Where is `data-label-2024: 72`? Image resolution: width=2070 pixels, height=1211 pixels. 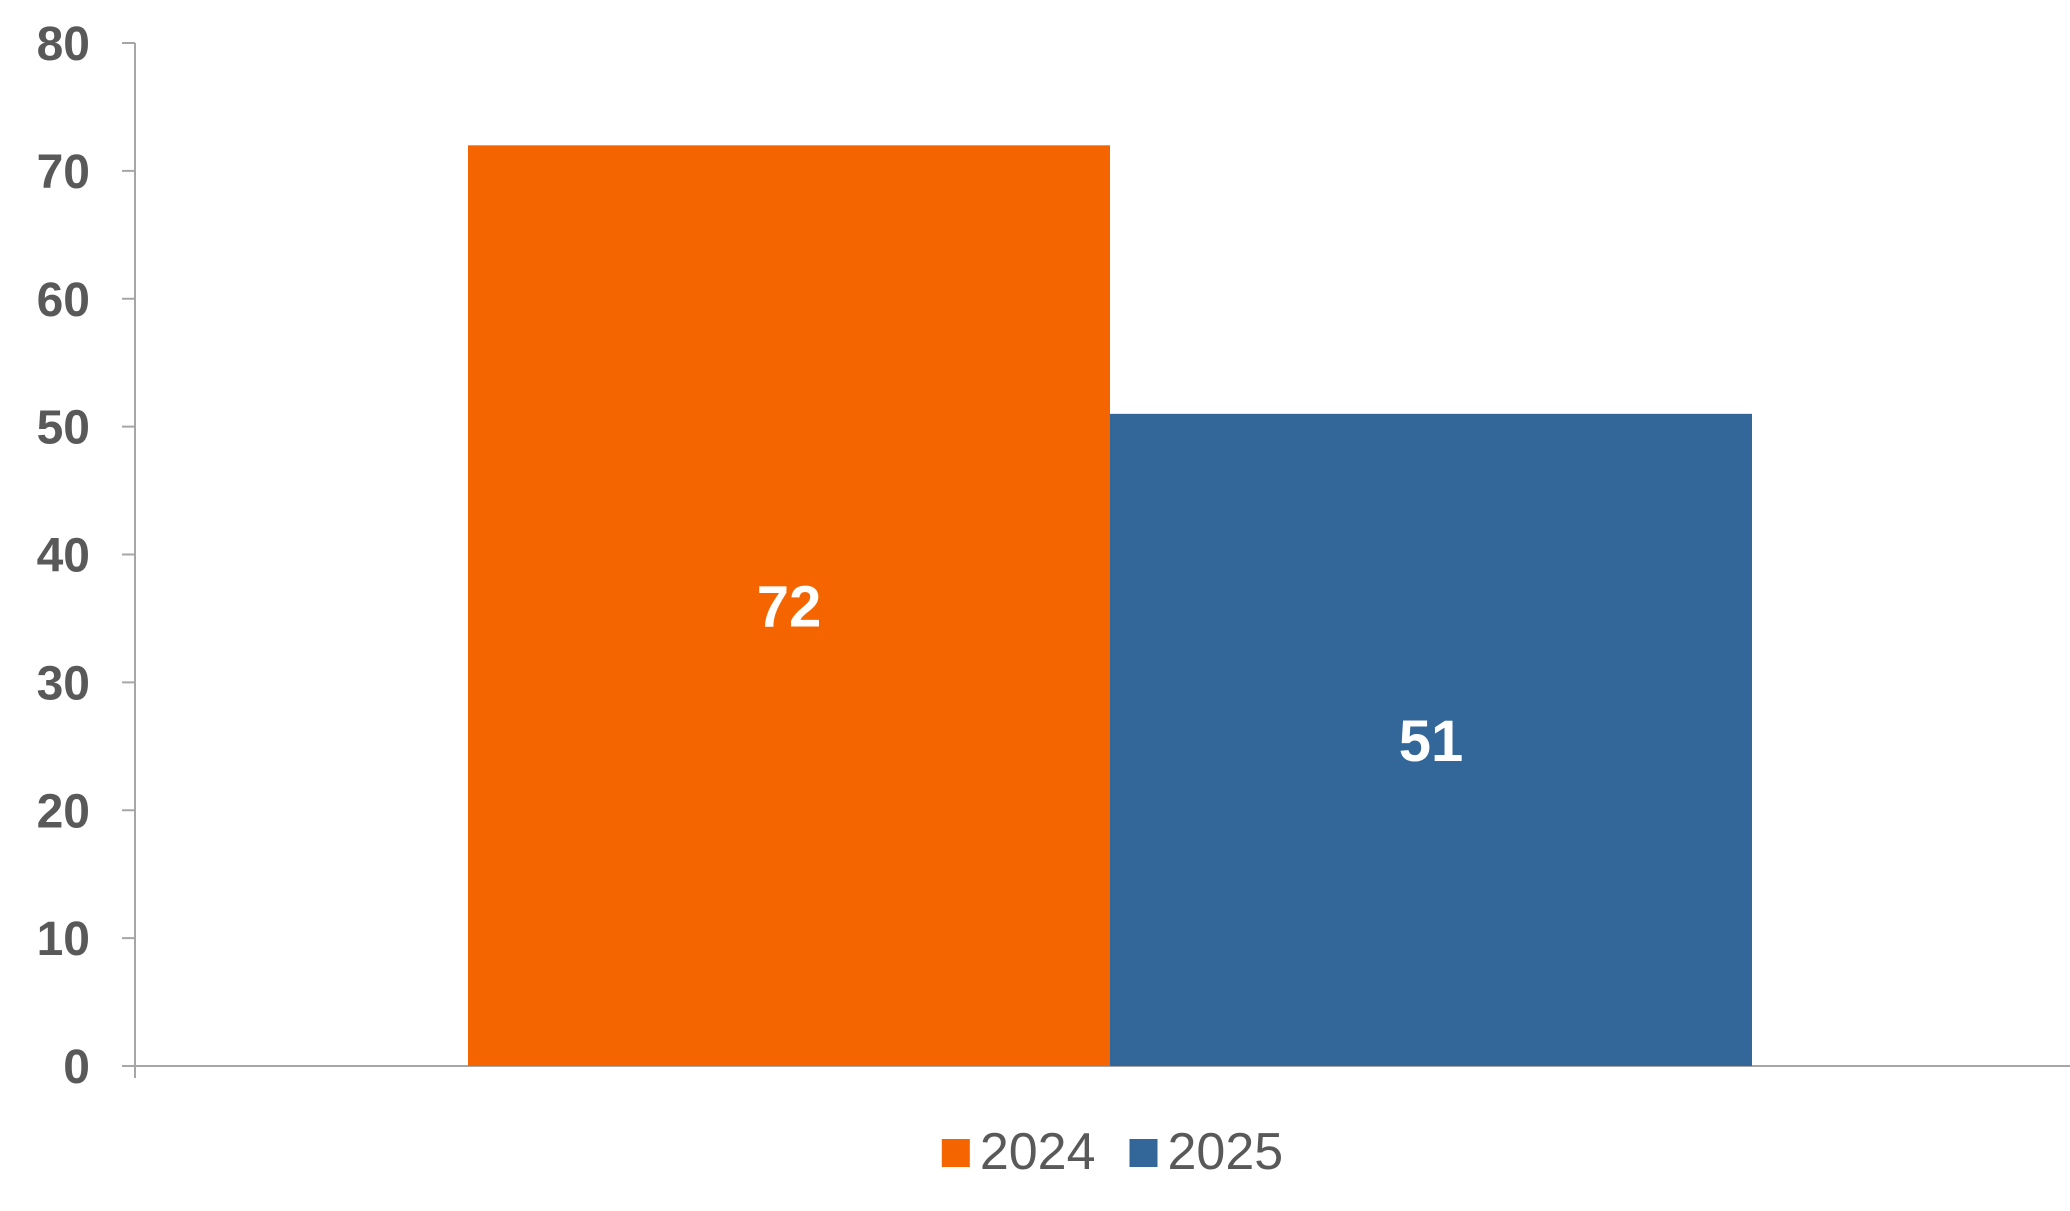
data-label-2024: 72 is located at coordinates (789, 607).